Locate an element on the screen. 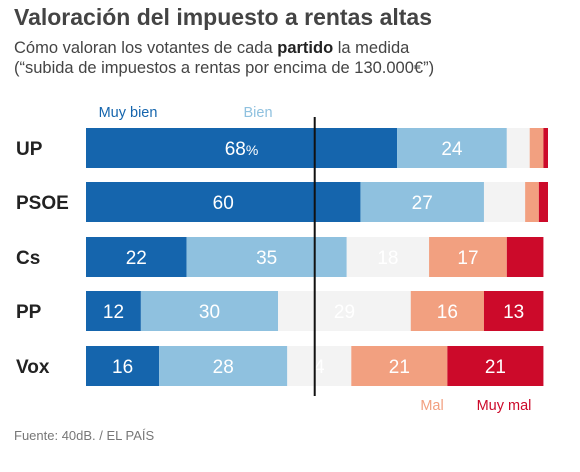 This screenshot has height=472, width=580. category-label-psoe: PSOE is located at coordinates (42, 203).